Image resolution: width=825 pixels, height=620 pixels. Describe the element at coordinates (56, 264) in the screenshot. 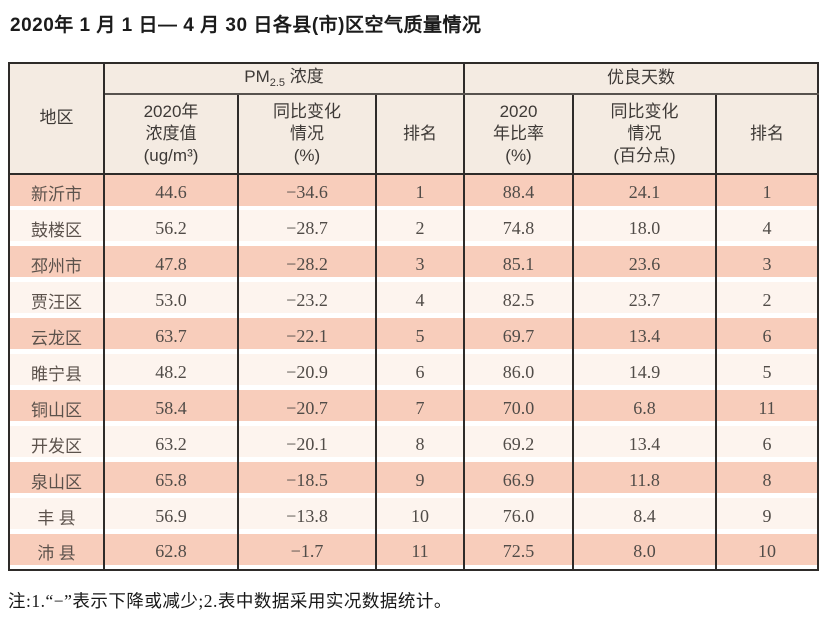

I see `region-cell: 邳州市` at that location.